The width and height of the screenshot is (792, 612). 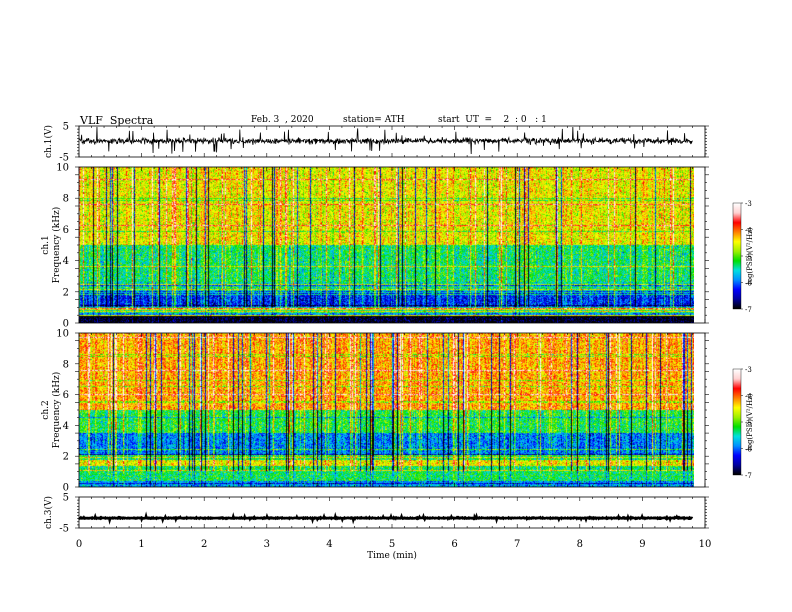 I want to click on x-tick-label: 4, so click(x=329, y=544).